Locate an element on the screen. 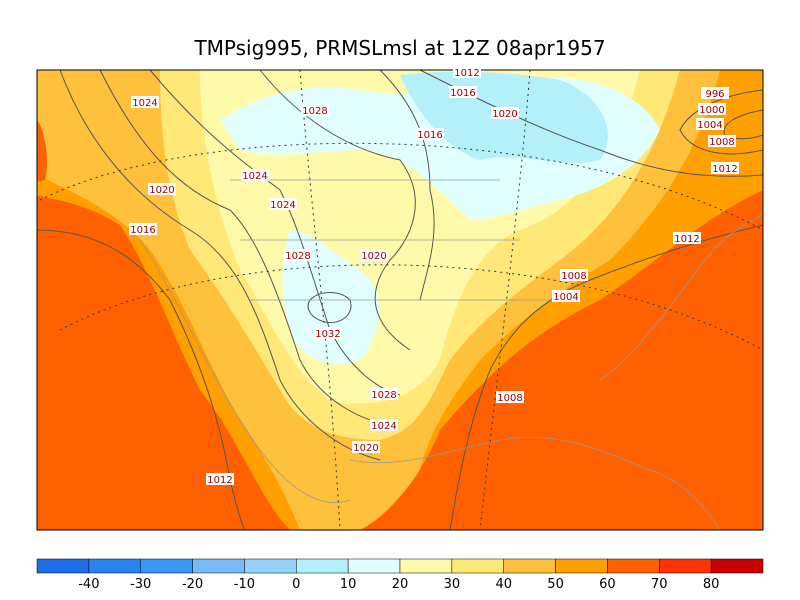 This screenshot has height=600, width=800. colorbar-tick-label: 70 is located at coordinates (659, 584).